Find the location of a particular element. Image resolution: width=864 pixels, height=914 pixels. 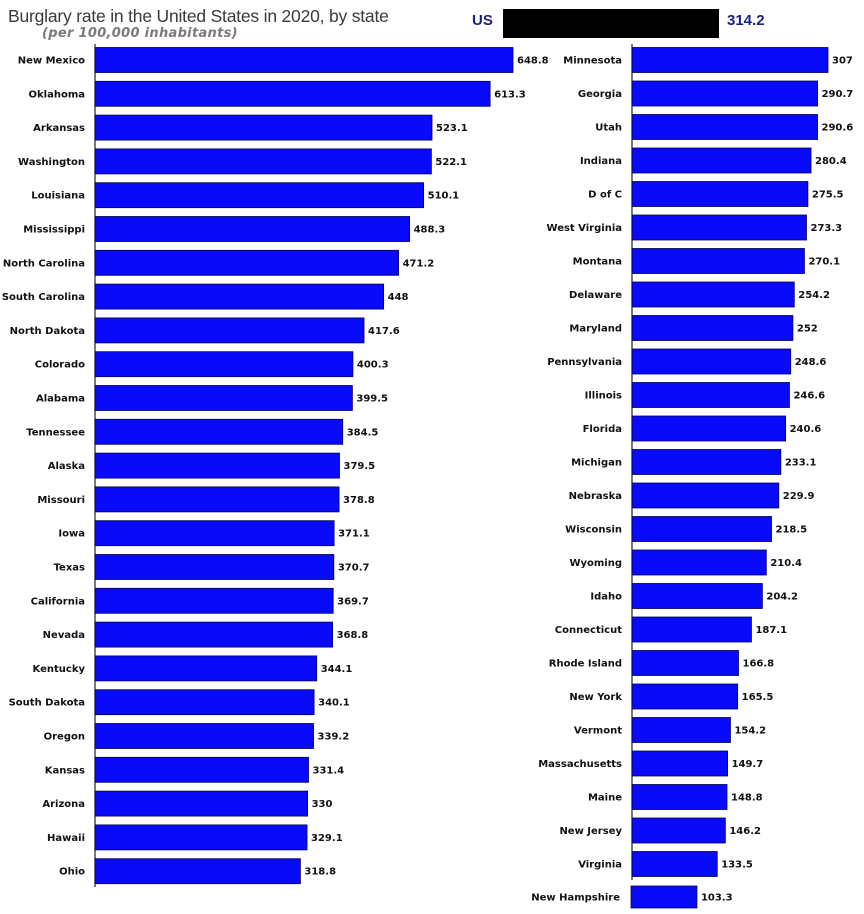

category-label-wisconsin: Wisconsin is located at coordinates (593, 530).